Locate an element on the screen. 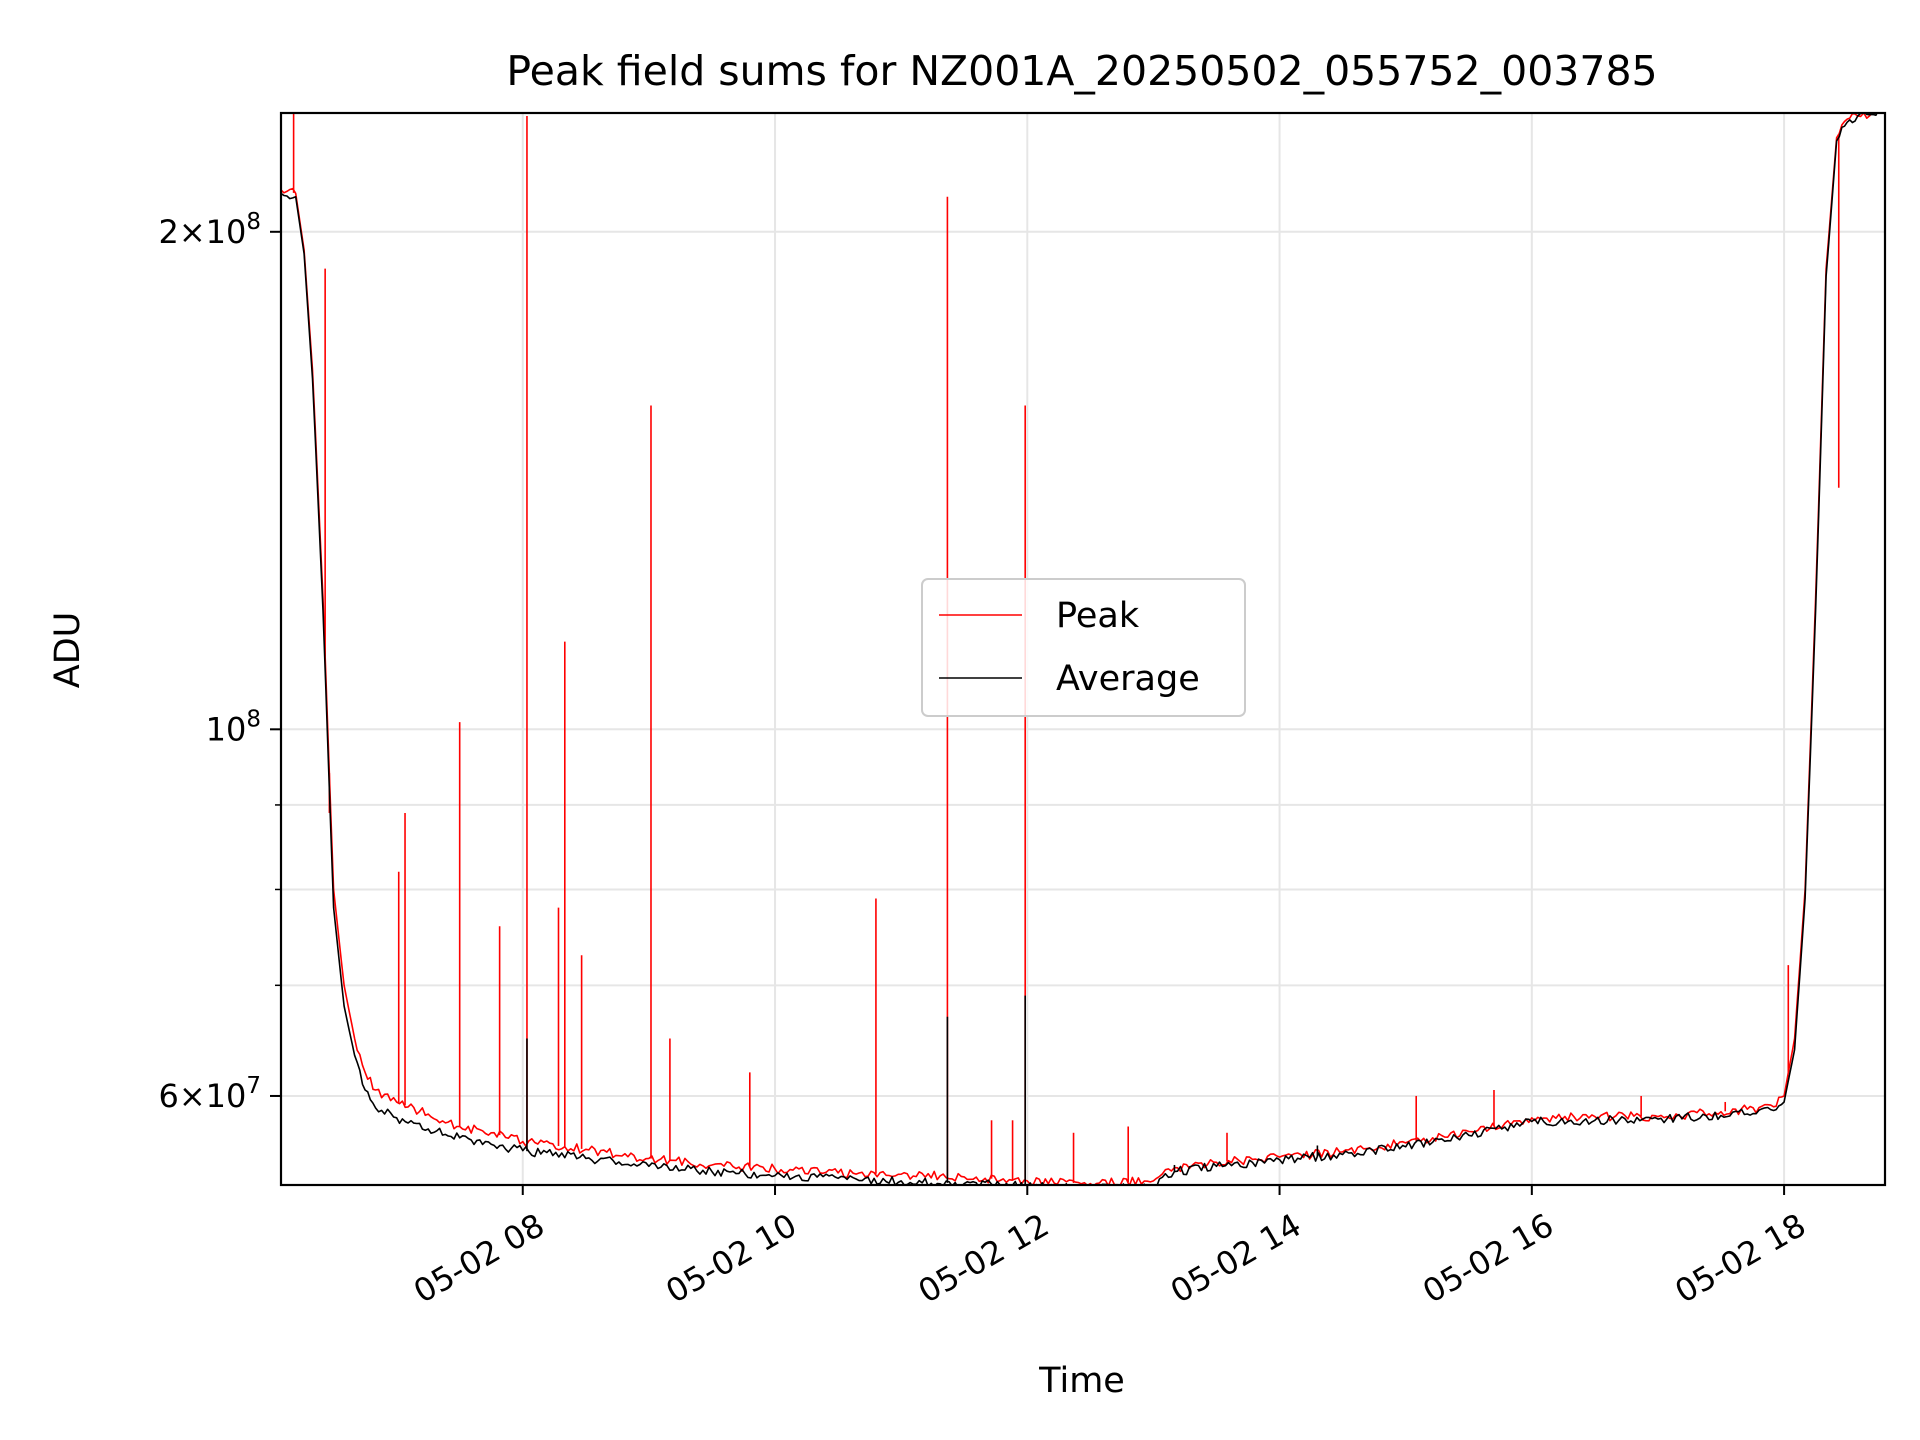 This screenshot has height=1440, width=1920. y-tick-label: 6×107 is located at coordinates (209, 1094).